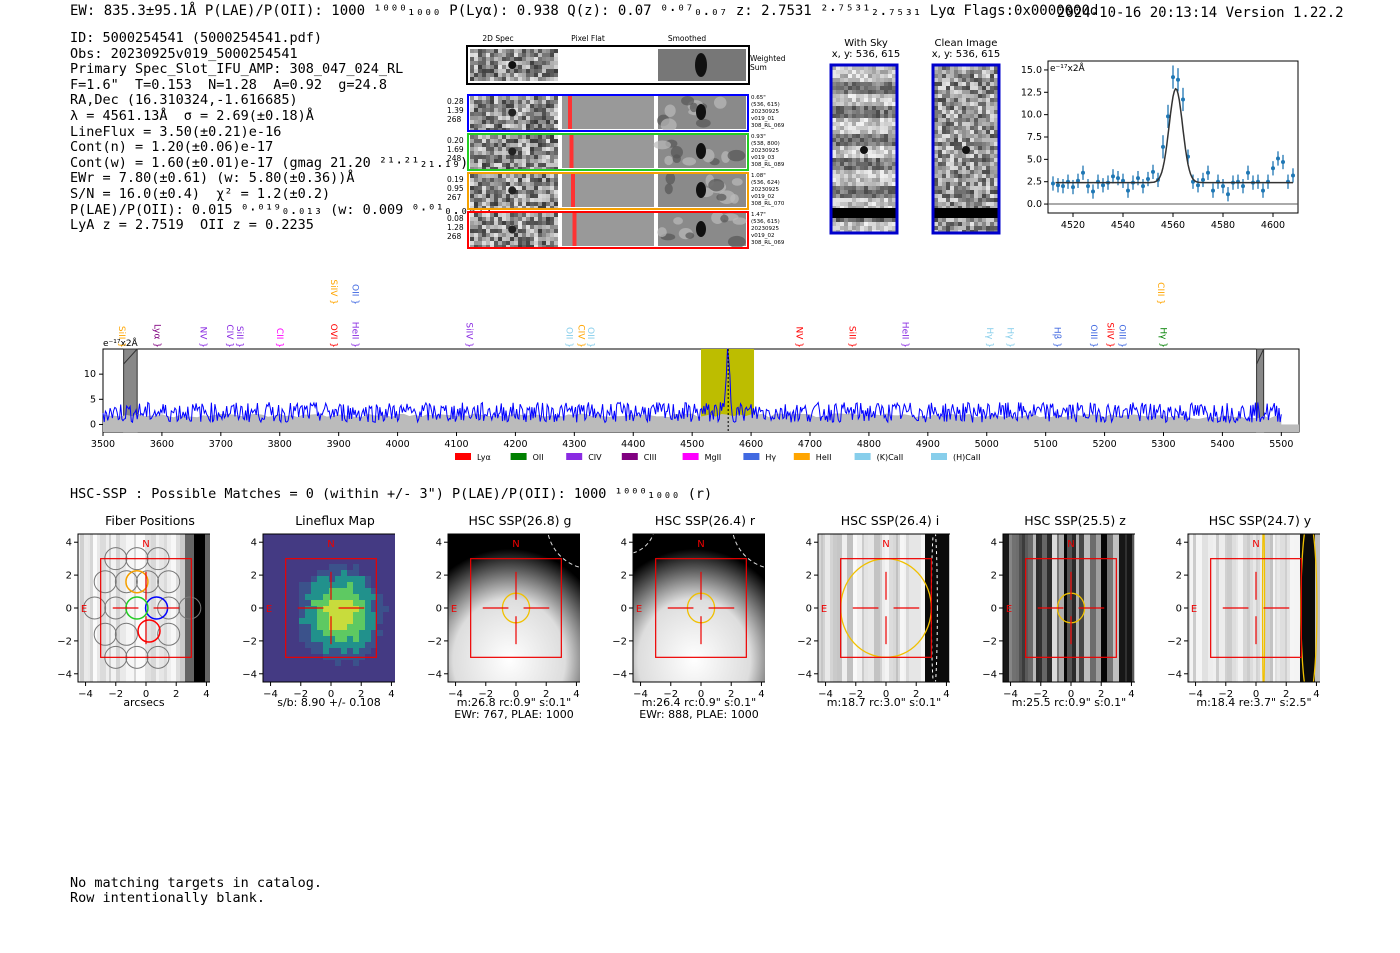 The image size is (1400, 953). What do you see at coordinates (768, 243) in the screenshot?
I see `cutout-row-meta: 308_RL_069` at bounding box center [768, 243].